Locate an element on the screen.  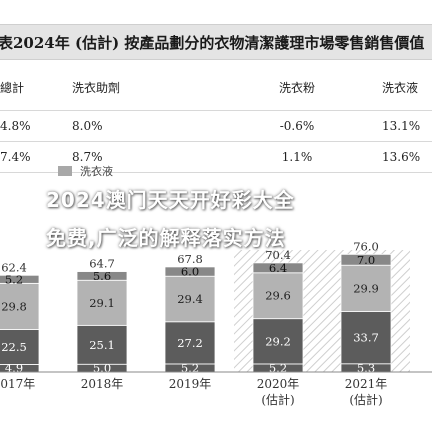
total-label: 62.4 is located at coordinates (14, 267).